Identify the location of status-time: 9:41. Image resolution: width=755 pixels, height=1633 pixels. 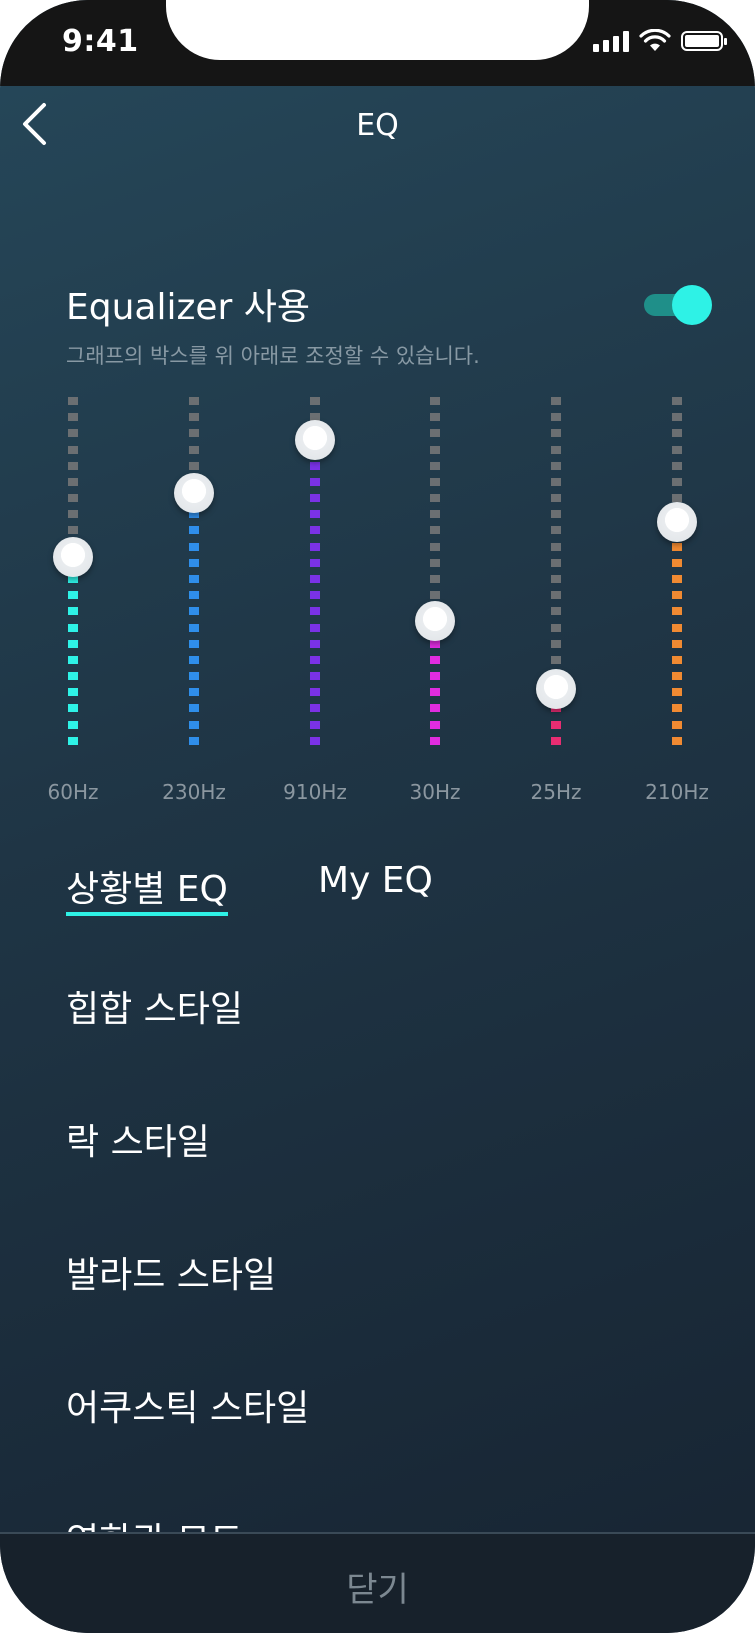
(100, 41).